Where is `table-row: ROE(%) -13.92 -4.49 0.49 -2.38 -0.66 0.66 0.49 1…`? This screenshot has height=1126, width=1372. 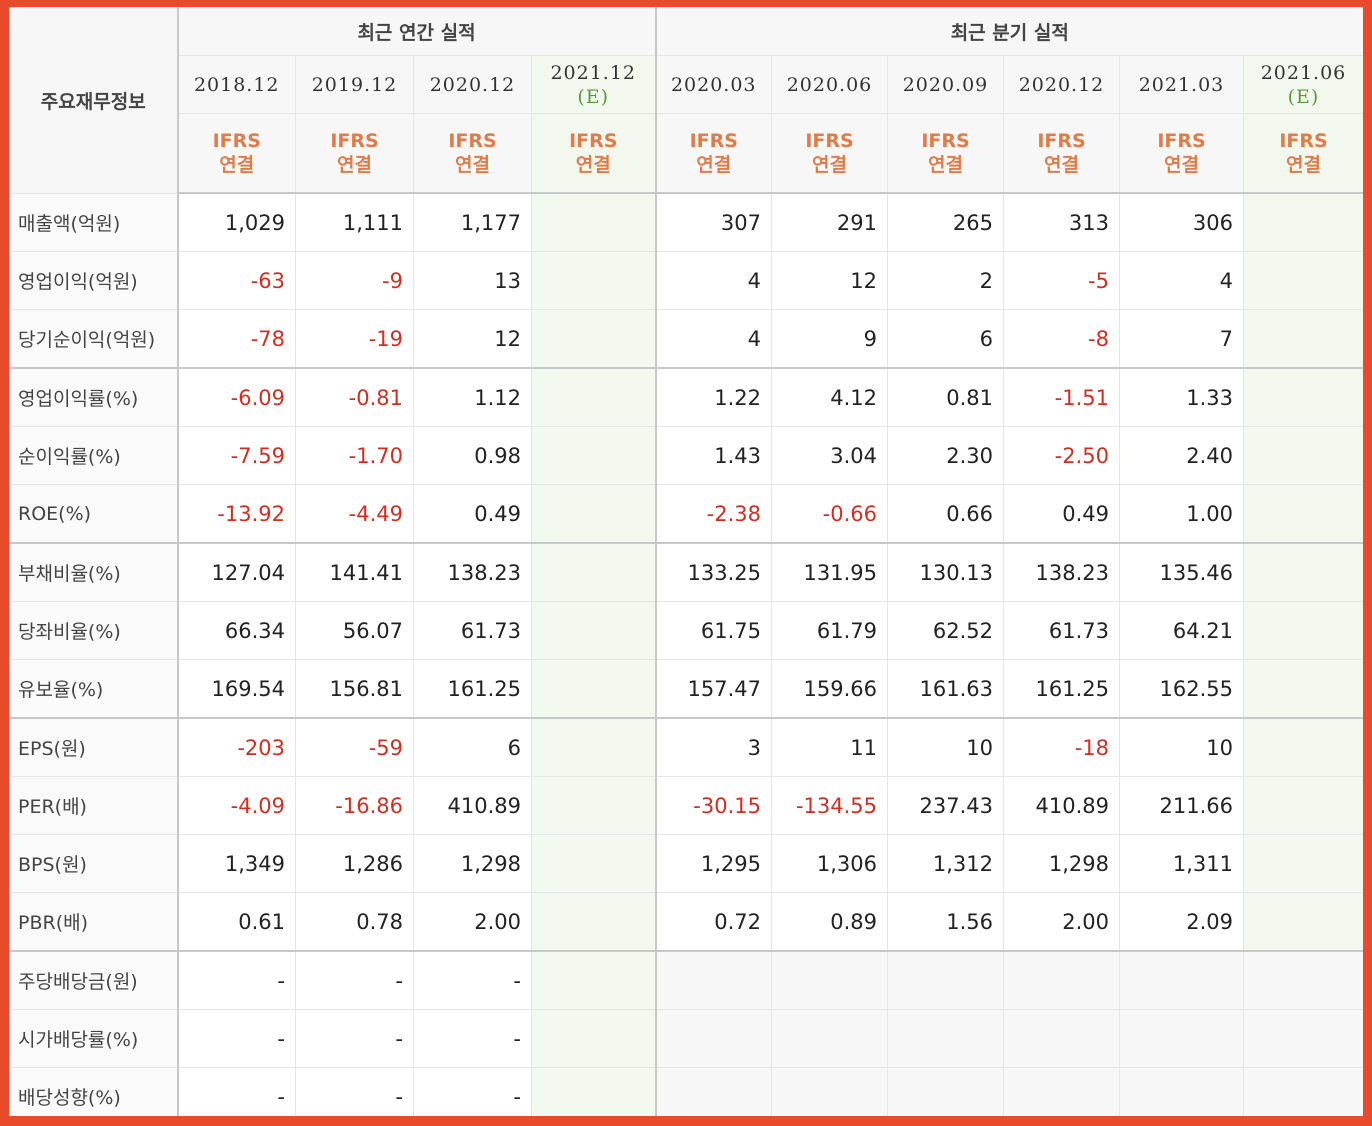 table-row: ROE(%) -13.92 -4.49 0.49 -2.38 -0.66 0.66 0.49 1… is located at coordinates (686, 514).